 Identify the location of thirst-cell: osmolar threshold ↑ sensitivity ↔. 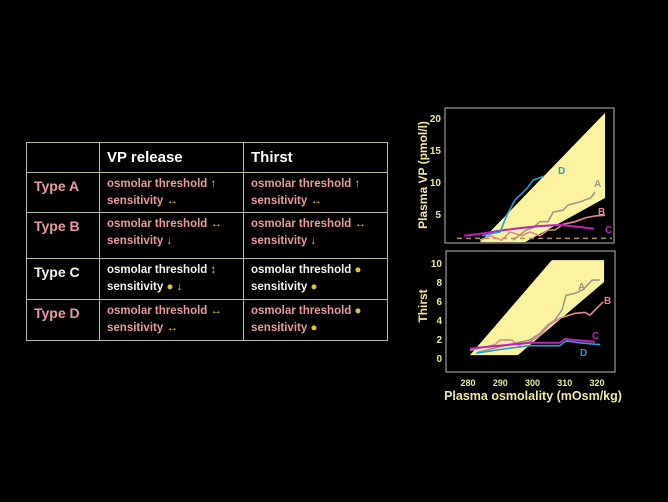
(315, 192).